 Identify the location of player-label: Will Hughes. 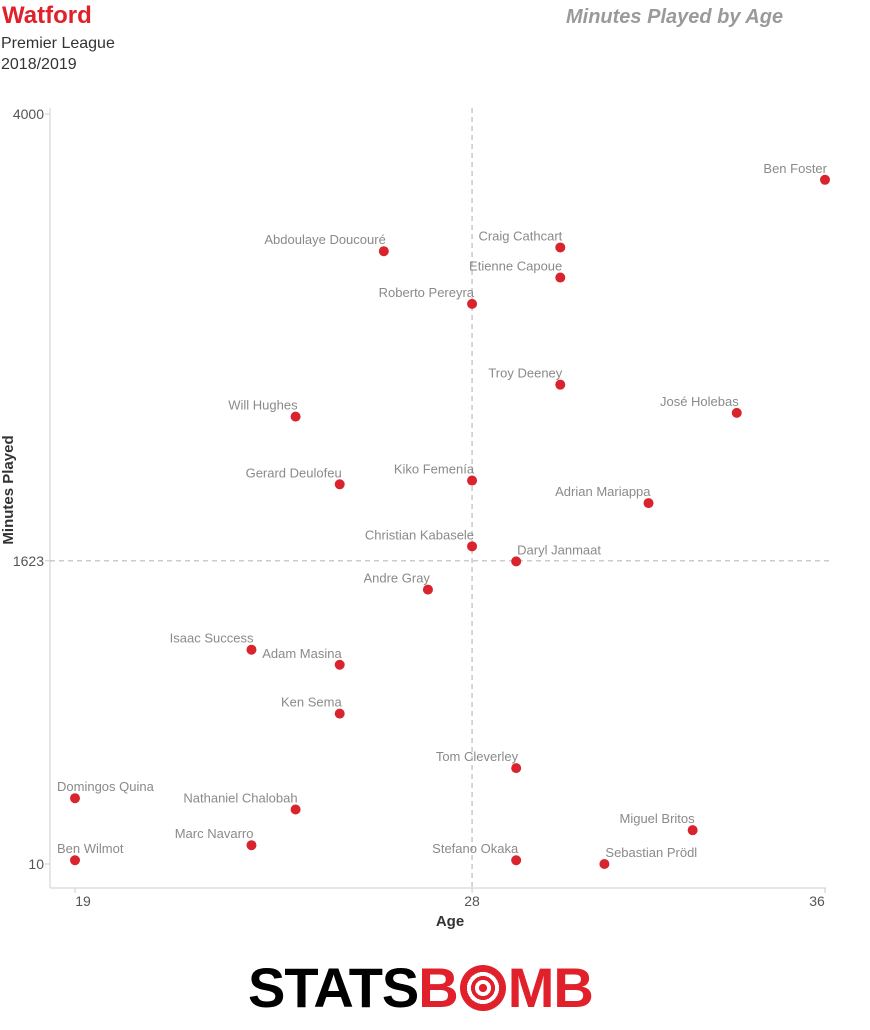
(263, 405).